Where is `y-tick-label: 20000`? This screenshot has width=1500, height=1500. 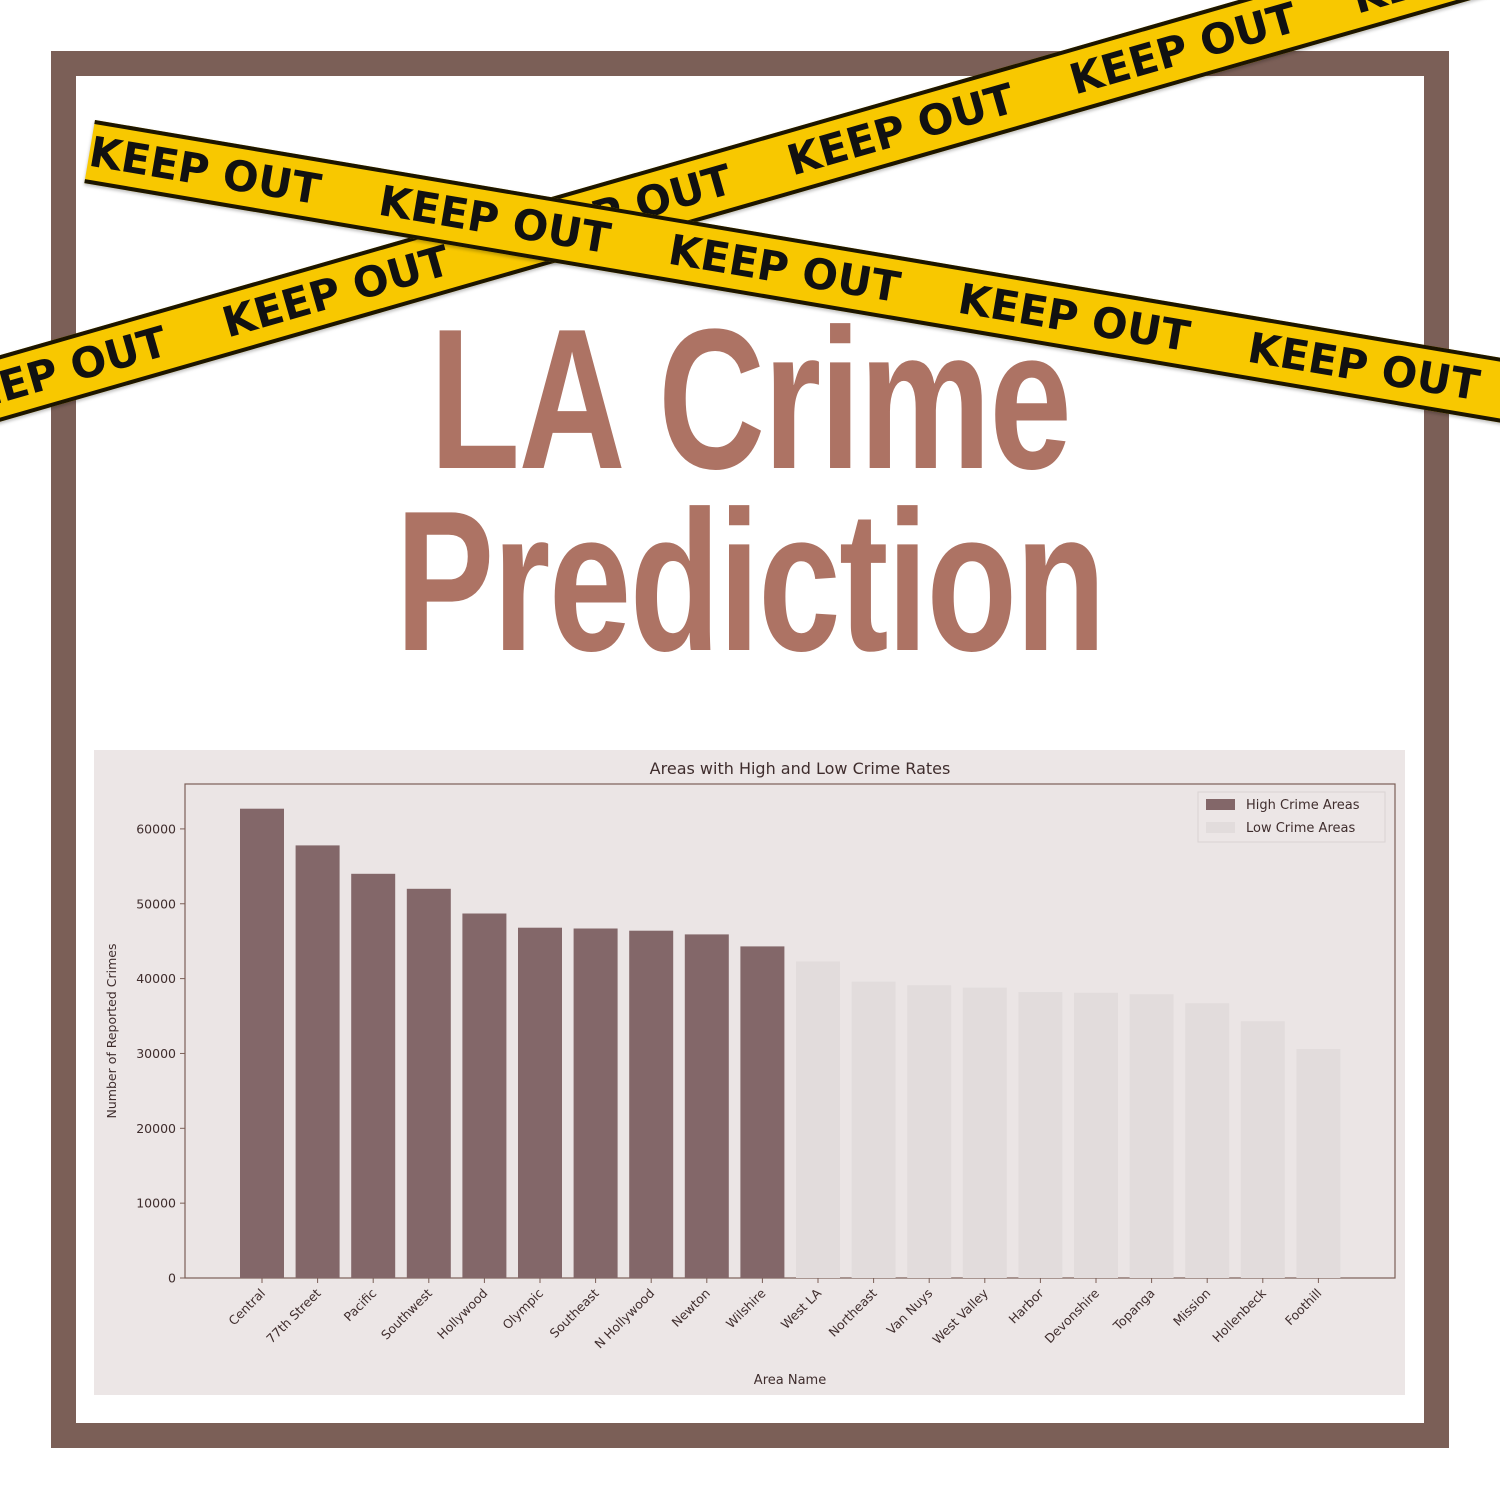
y-tick-label: 20000 is located at coordinates (156, 1128).